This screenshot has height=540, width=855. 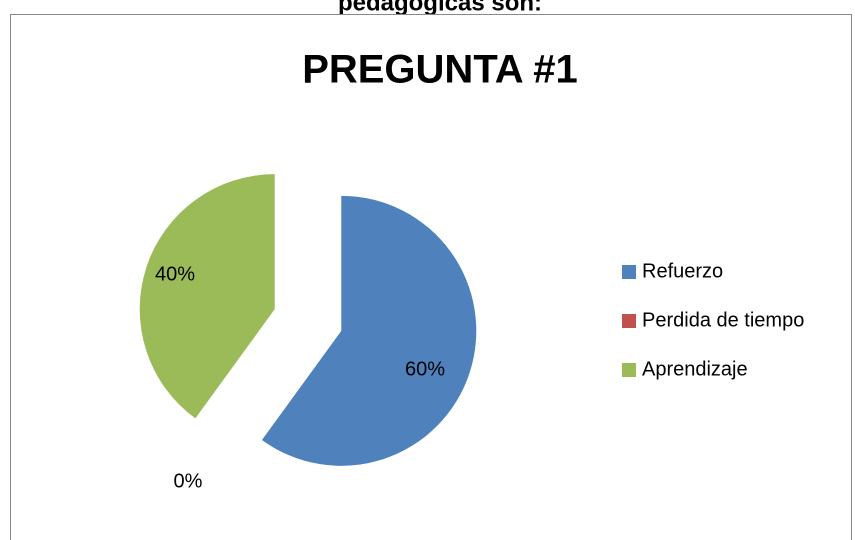 What do you see at coordinates (695, 369) in the screenshot?
I see `legend-label: Aprendizaje` at bounding box center [695, 369].